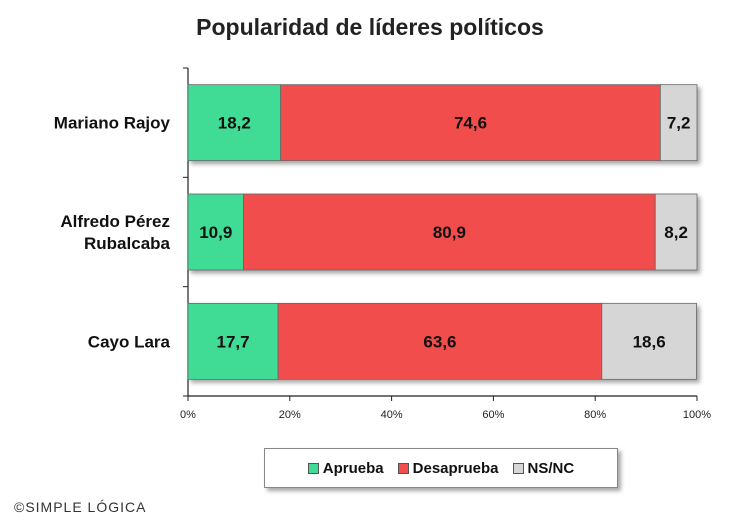 Image resolution: width=740 pixels, height=530 pixels. I want to click on x-tick-label: 100%, so click(697, 415).